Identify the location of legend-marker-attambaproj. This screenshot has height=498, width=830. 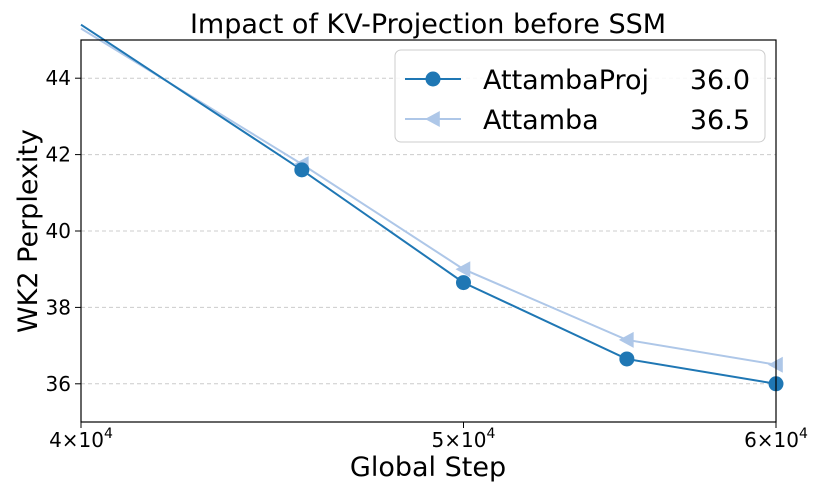
(433, 79).